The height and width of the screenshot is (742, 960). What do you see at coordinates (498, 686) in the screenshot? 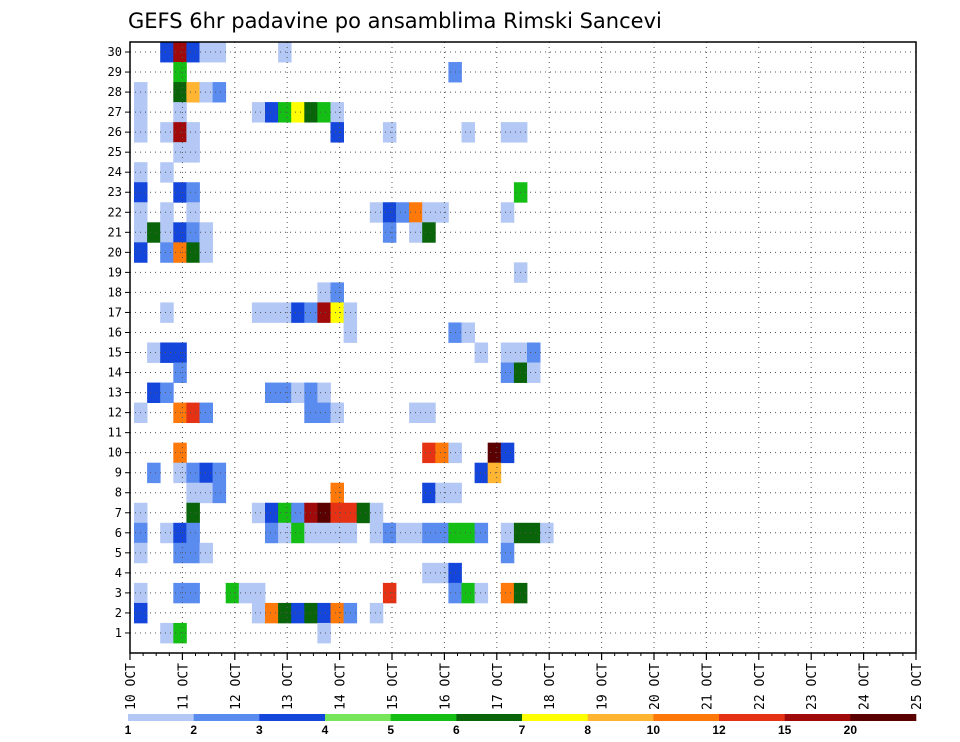
I see `x-tick-label: 17 OCT` at bounding box center [498, 686].